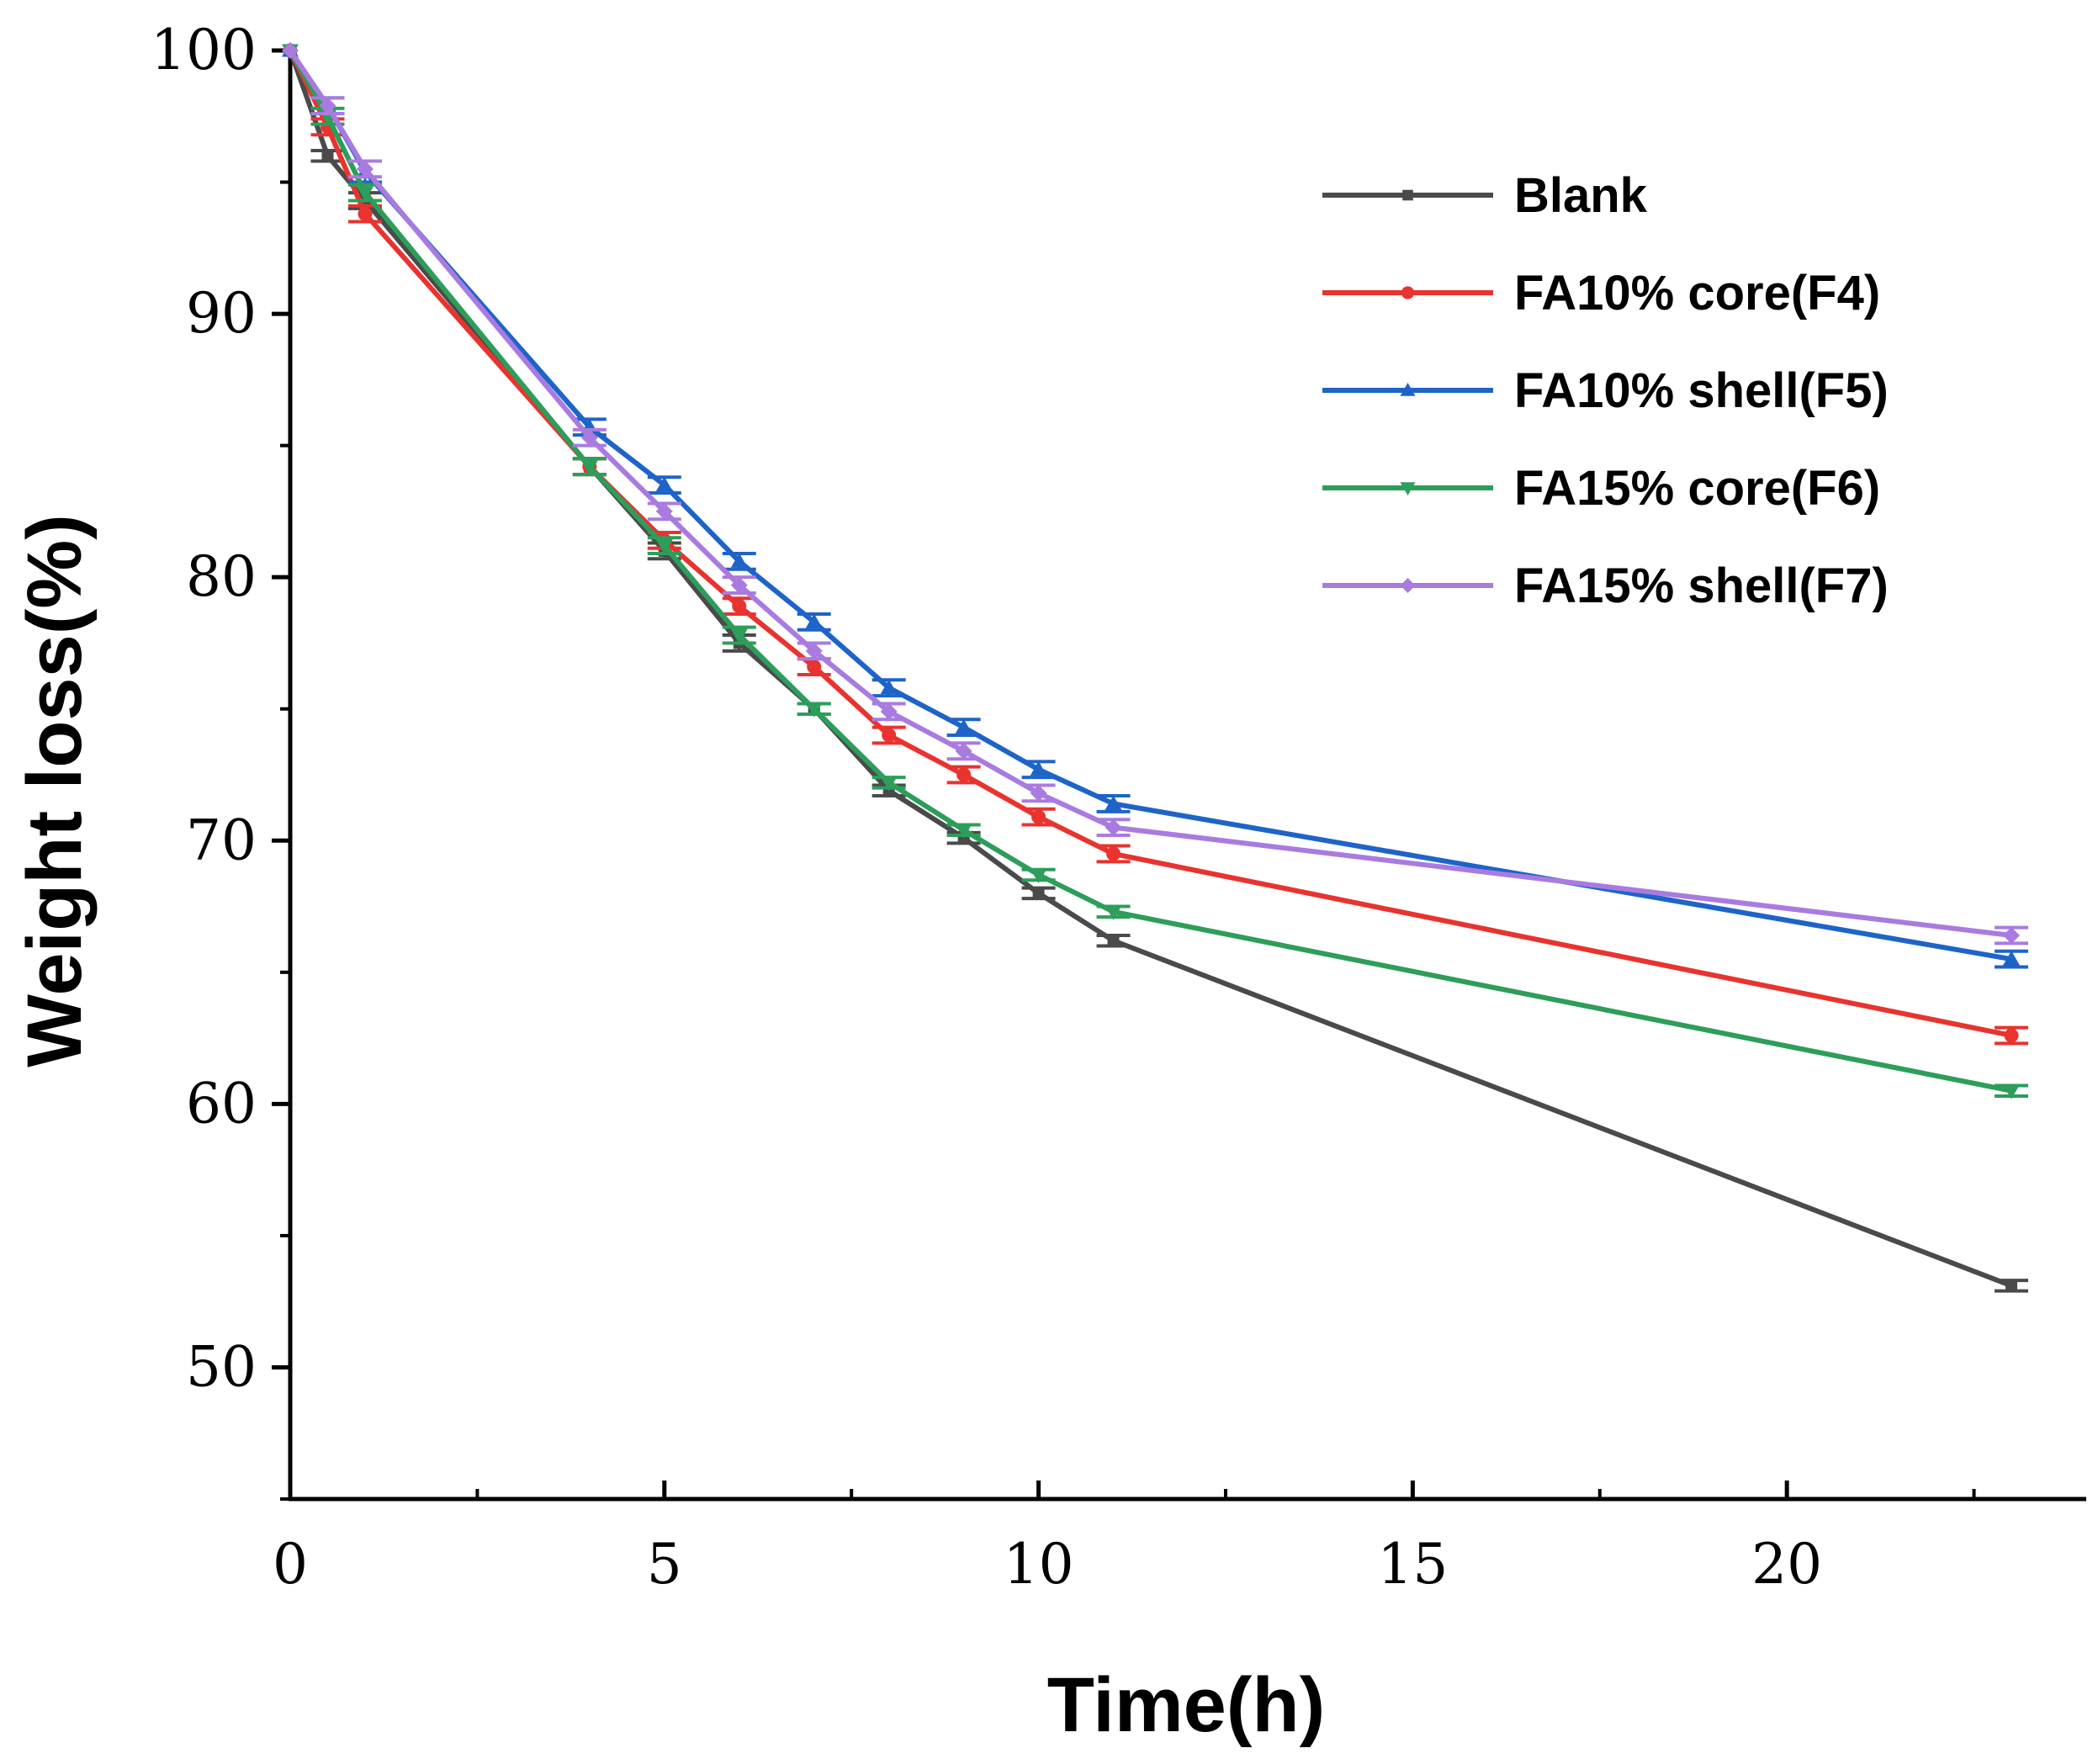 This screenshot has width=2098, height=1764. Describe the element at coordinates (1701, 586) in the screenshot. I see `legend-label: FA15% shell(F7)` at that location.